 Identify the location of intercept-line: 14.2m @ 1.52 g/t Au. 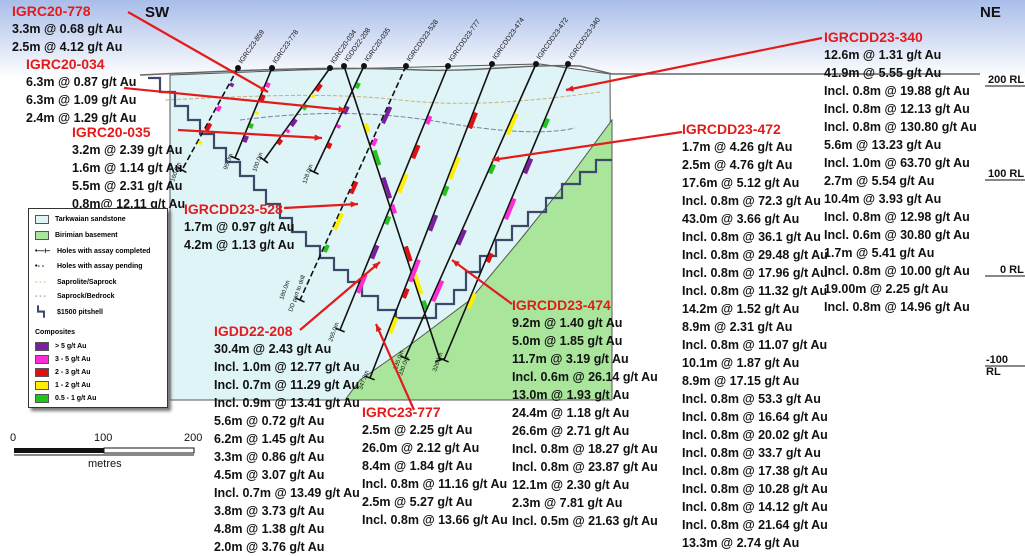
(741, 309).